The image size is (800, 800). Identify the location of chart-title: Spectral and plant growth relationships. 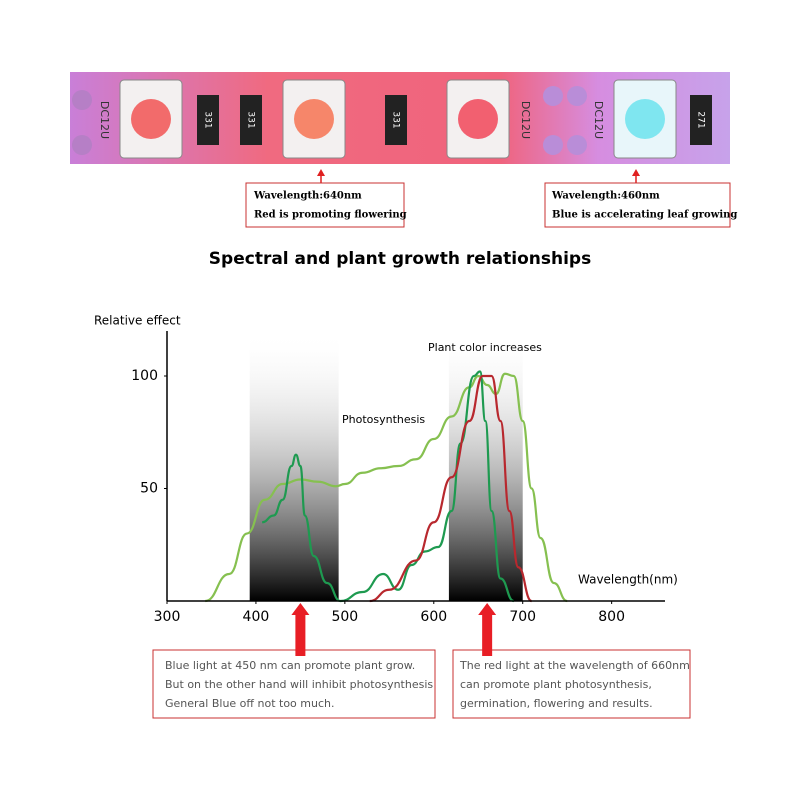
(400, 259).